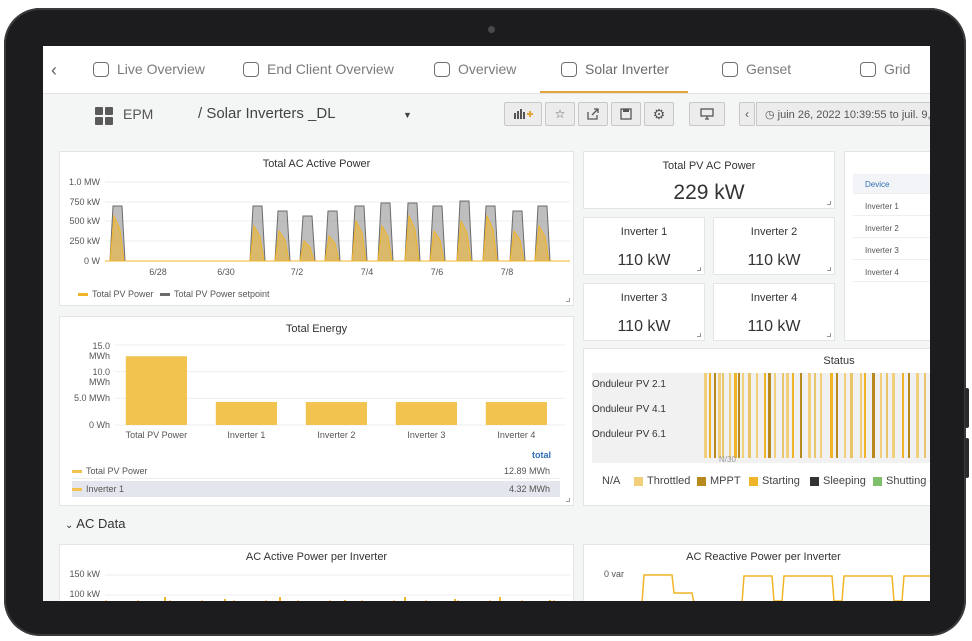 The image size is (972, 641). What do you see at coordinates (226, 272) in the screenshot?
I see `x-tick: 6/30` at bounding box center [226, 272].